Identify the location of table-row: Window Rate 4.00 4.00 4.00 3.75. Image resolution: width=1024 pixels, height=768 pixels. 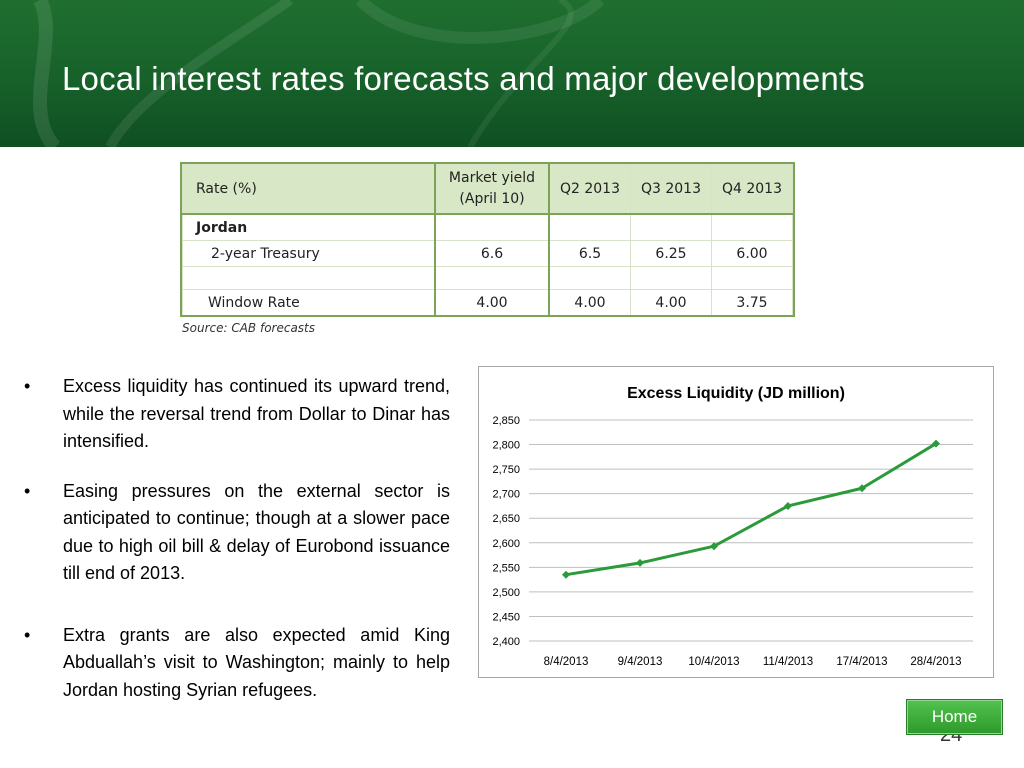
(487, 303).